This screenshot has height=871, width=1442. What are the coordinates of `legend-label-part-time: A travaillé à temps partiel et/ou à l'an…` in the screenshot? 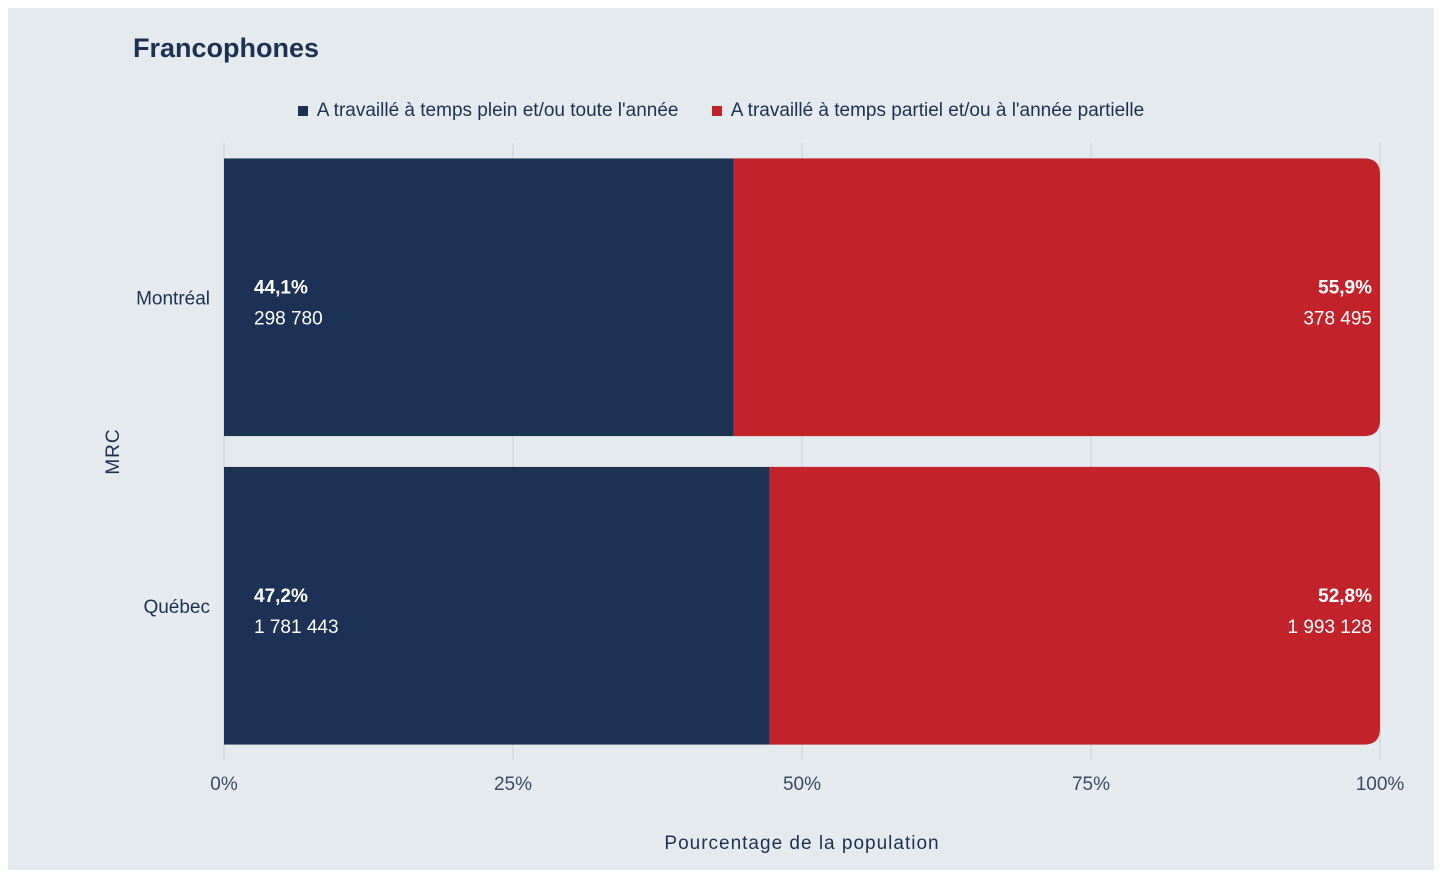 It's located at (937, 110).